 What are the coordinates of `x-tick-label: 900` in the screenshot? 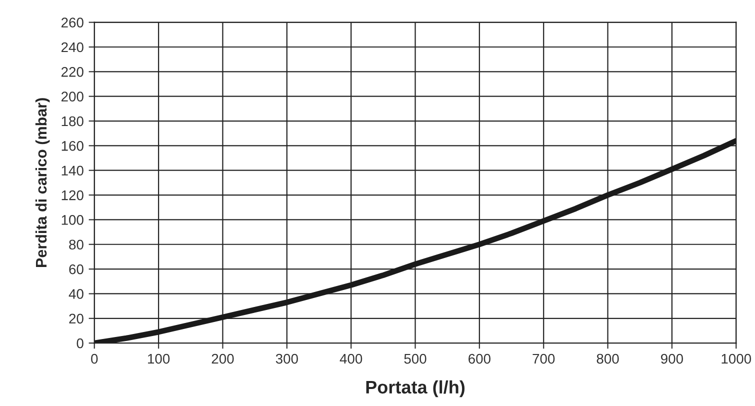 It's located at (672, 359).